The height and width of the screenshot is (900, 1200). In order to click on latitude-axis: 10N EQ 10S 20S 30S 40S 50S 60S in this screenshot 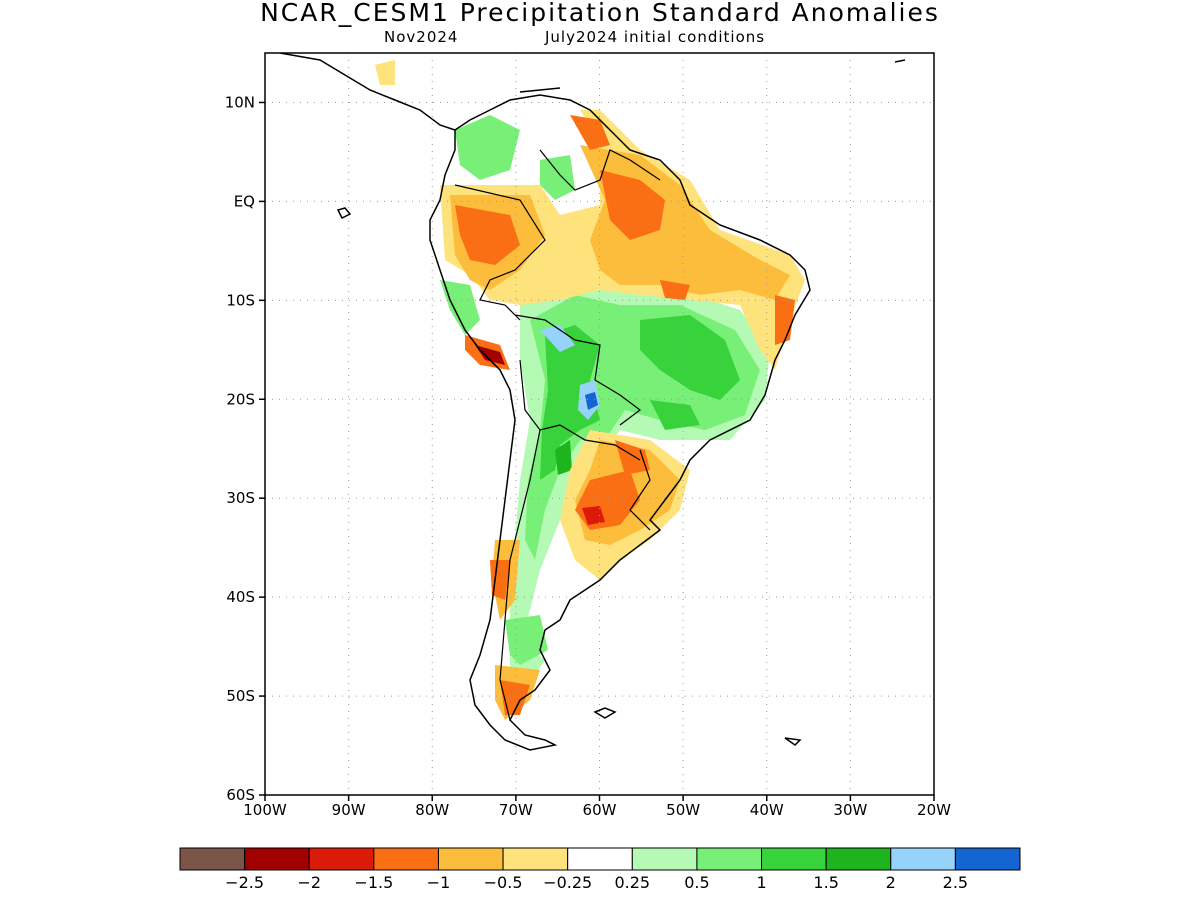, I will do `click(245, 448)`.